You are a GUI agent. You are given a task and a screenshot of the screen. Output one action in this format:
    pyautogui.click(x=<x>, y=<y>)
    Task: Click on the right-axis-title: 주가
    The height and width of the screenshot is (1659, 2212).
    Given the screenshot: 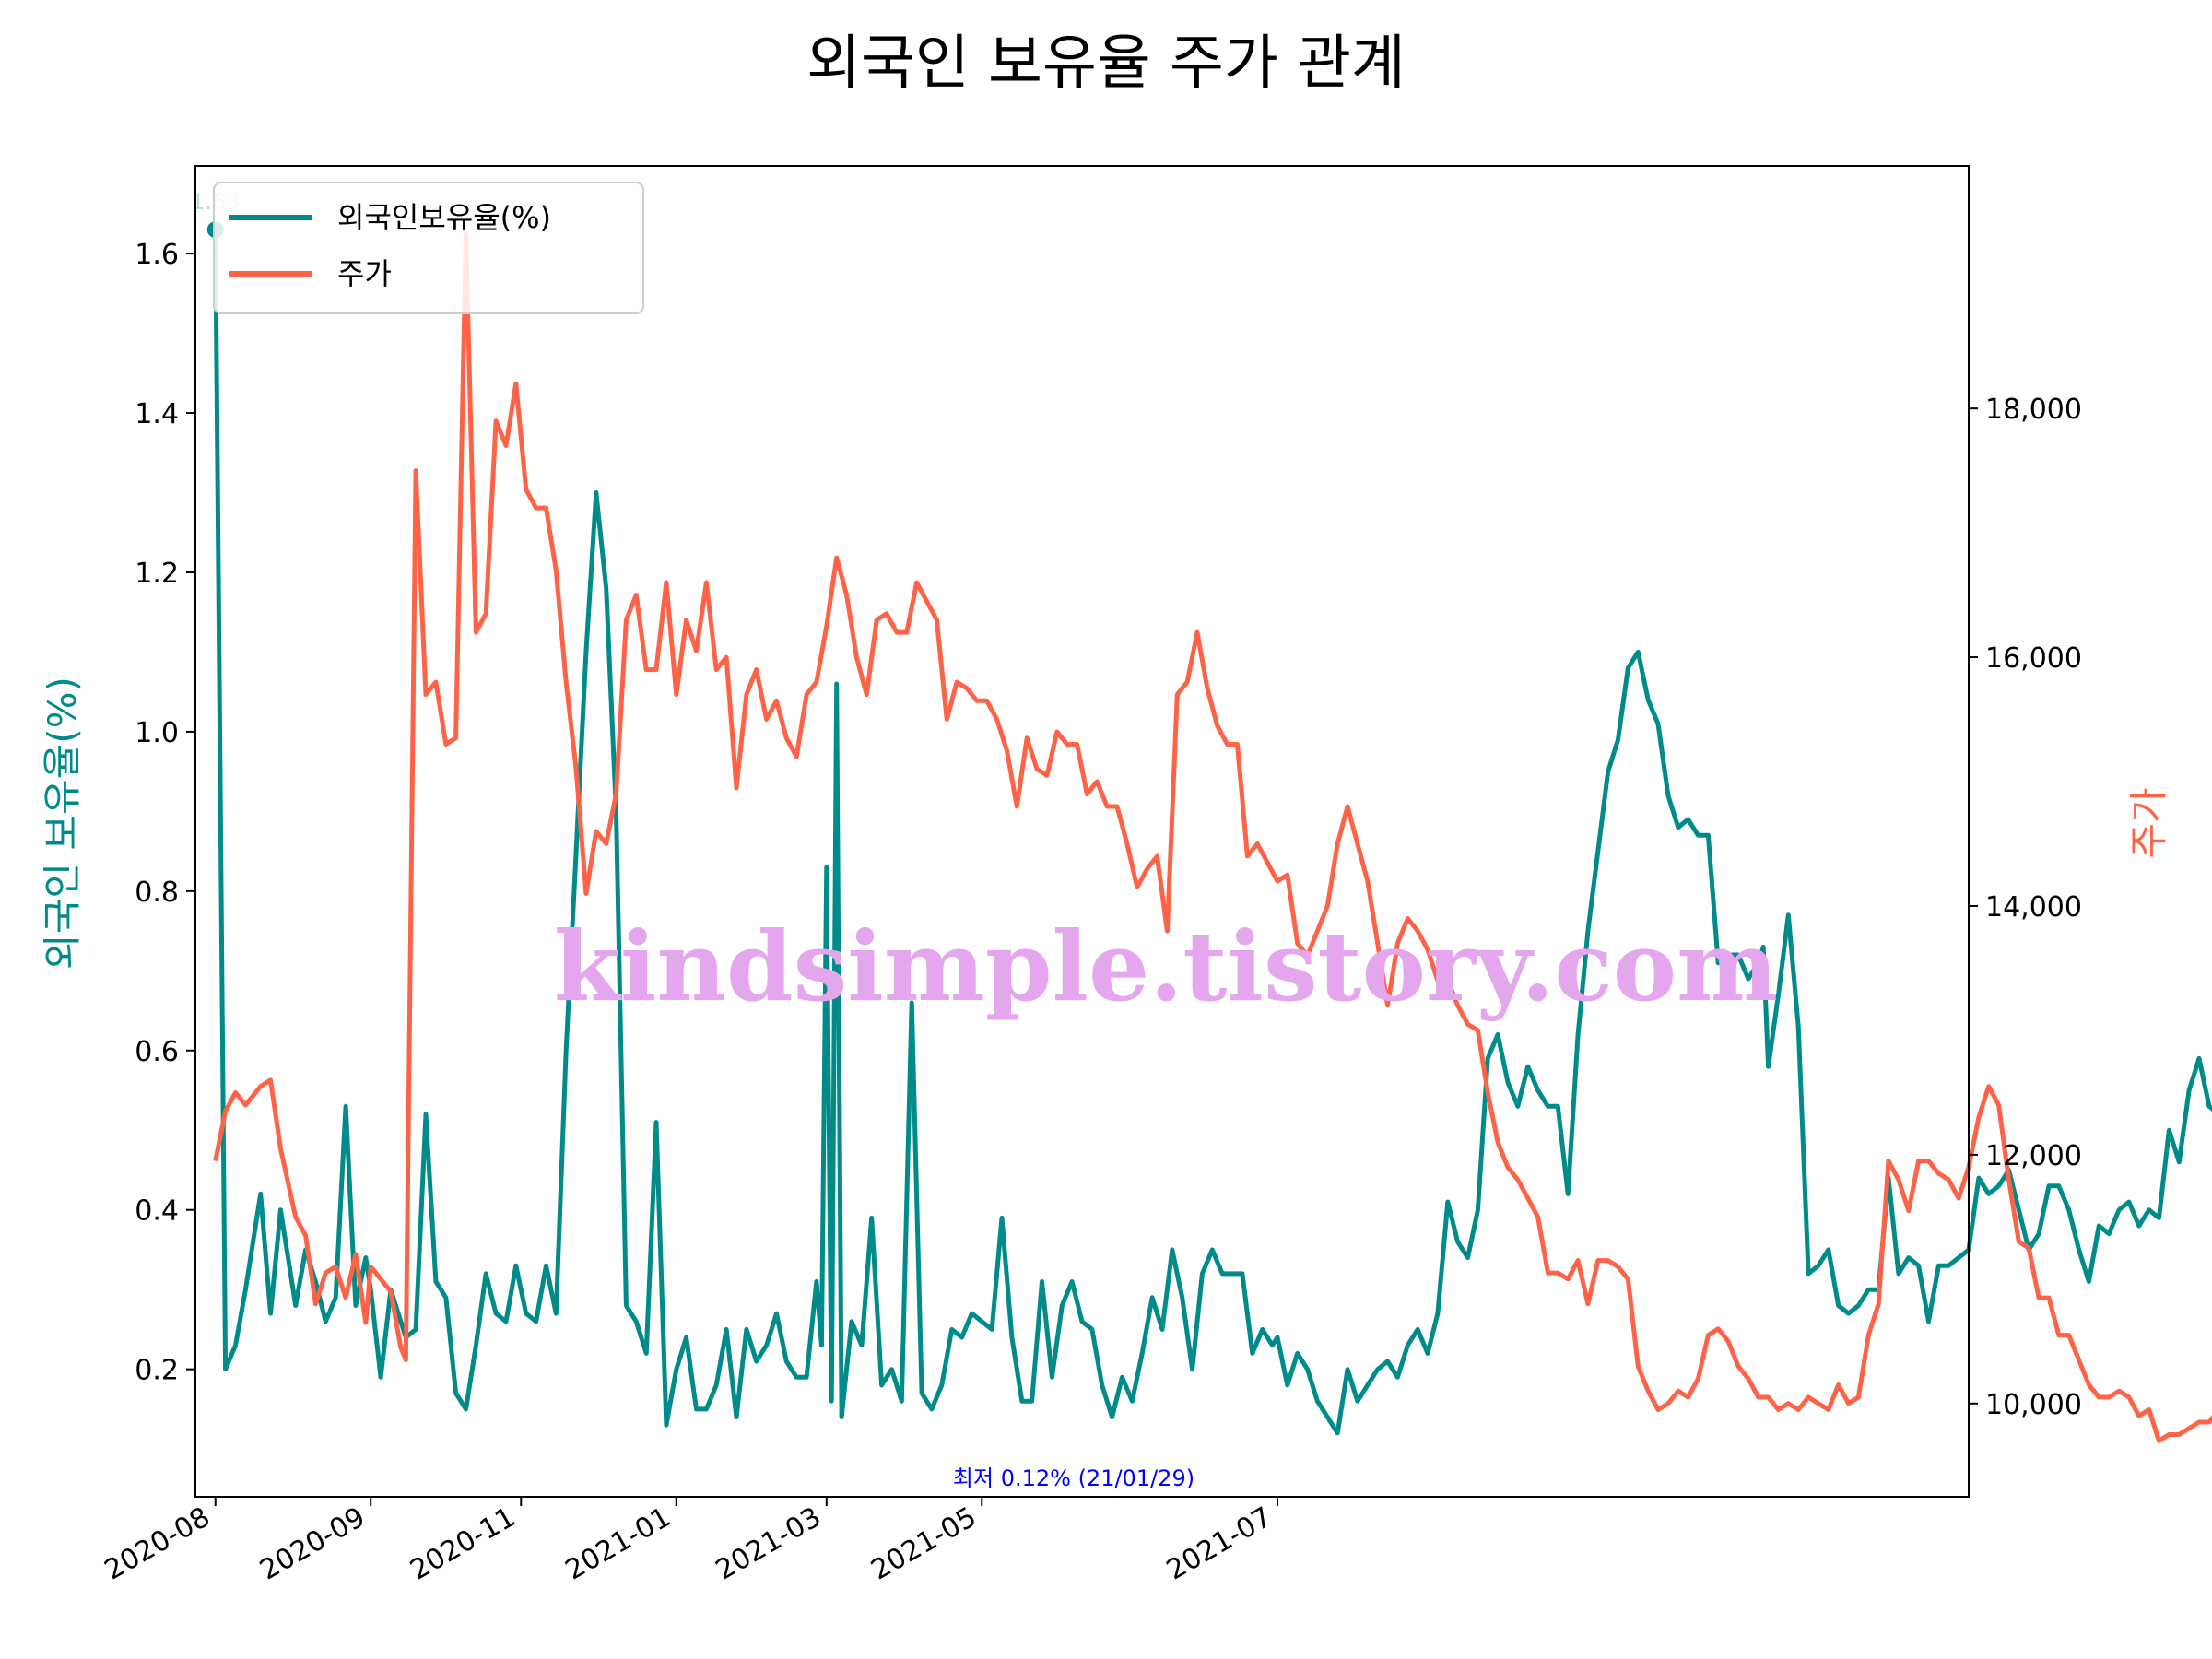 What is the action you would take?
    pyautogui.click(x=2148, y=822)
    